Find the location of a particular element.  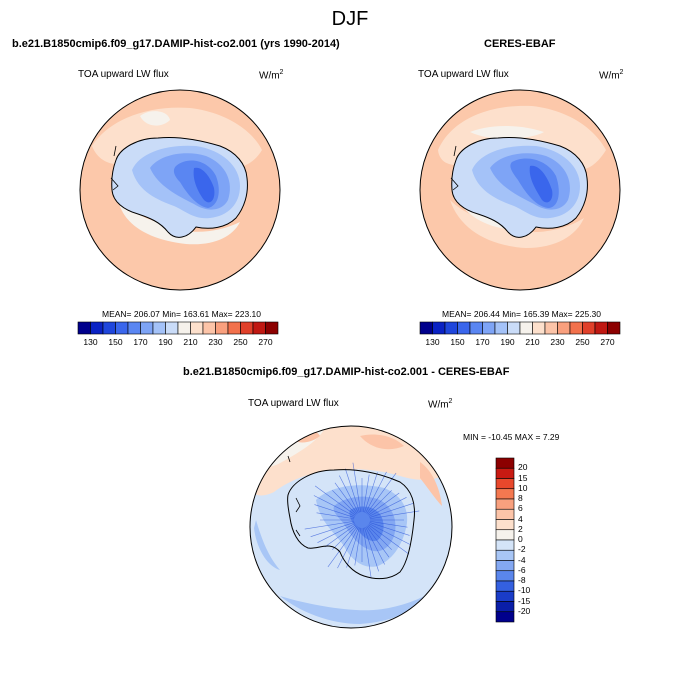

panel-diff-colorbar-tick: 20 is located at coordinates (523, 467).